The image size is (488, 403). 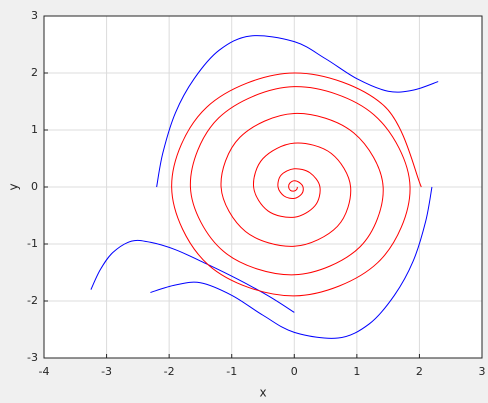 I want to click on y-tick-label: -1, so click(x=32, y=243).